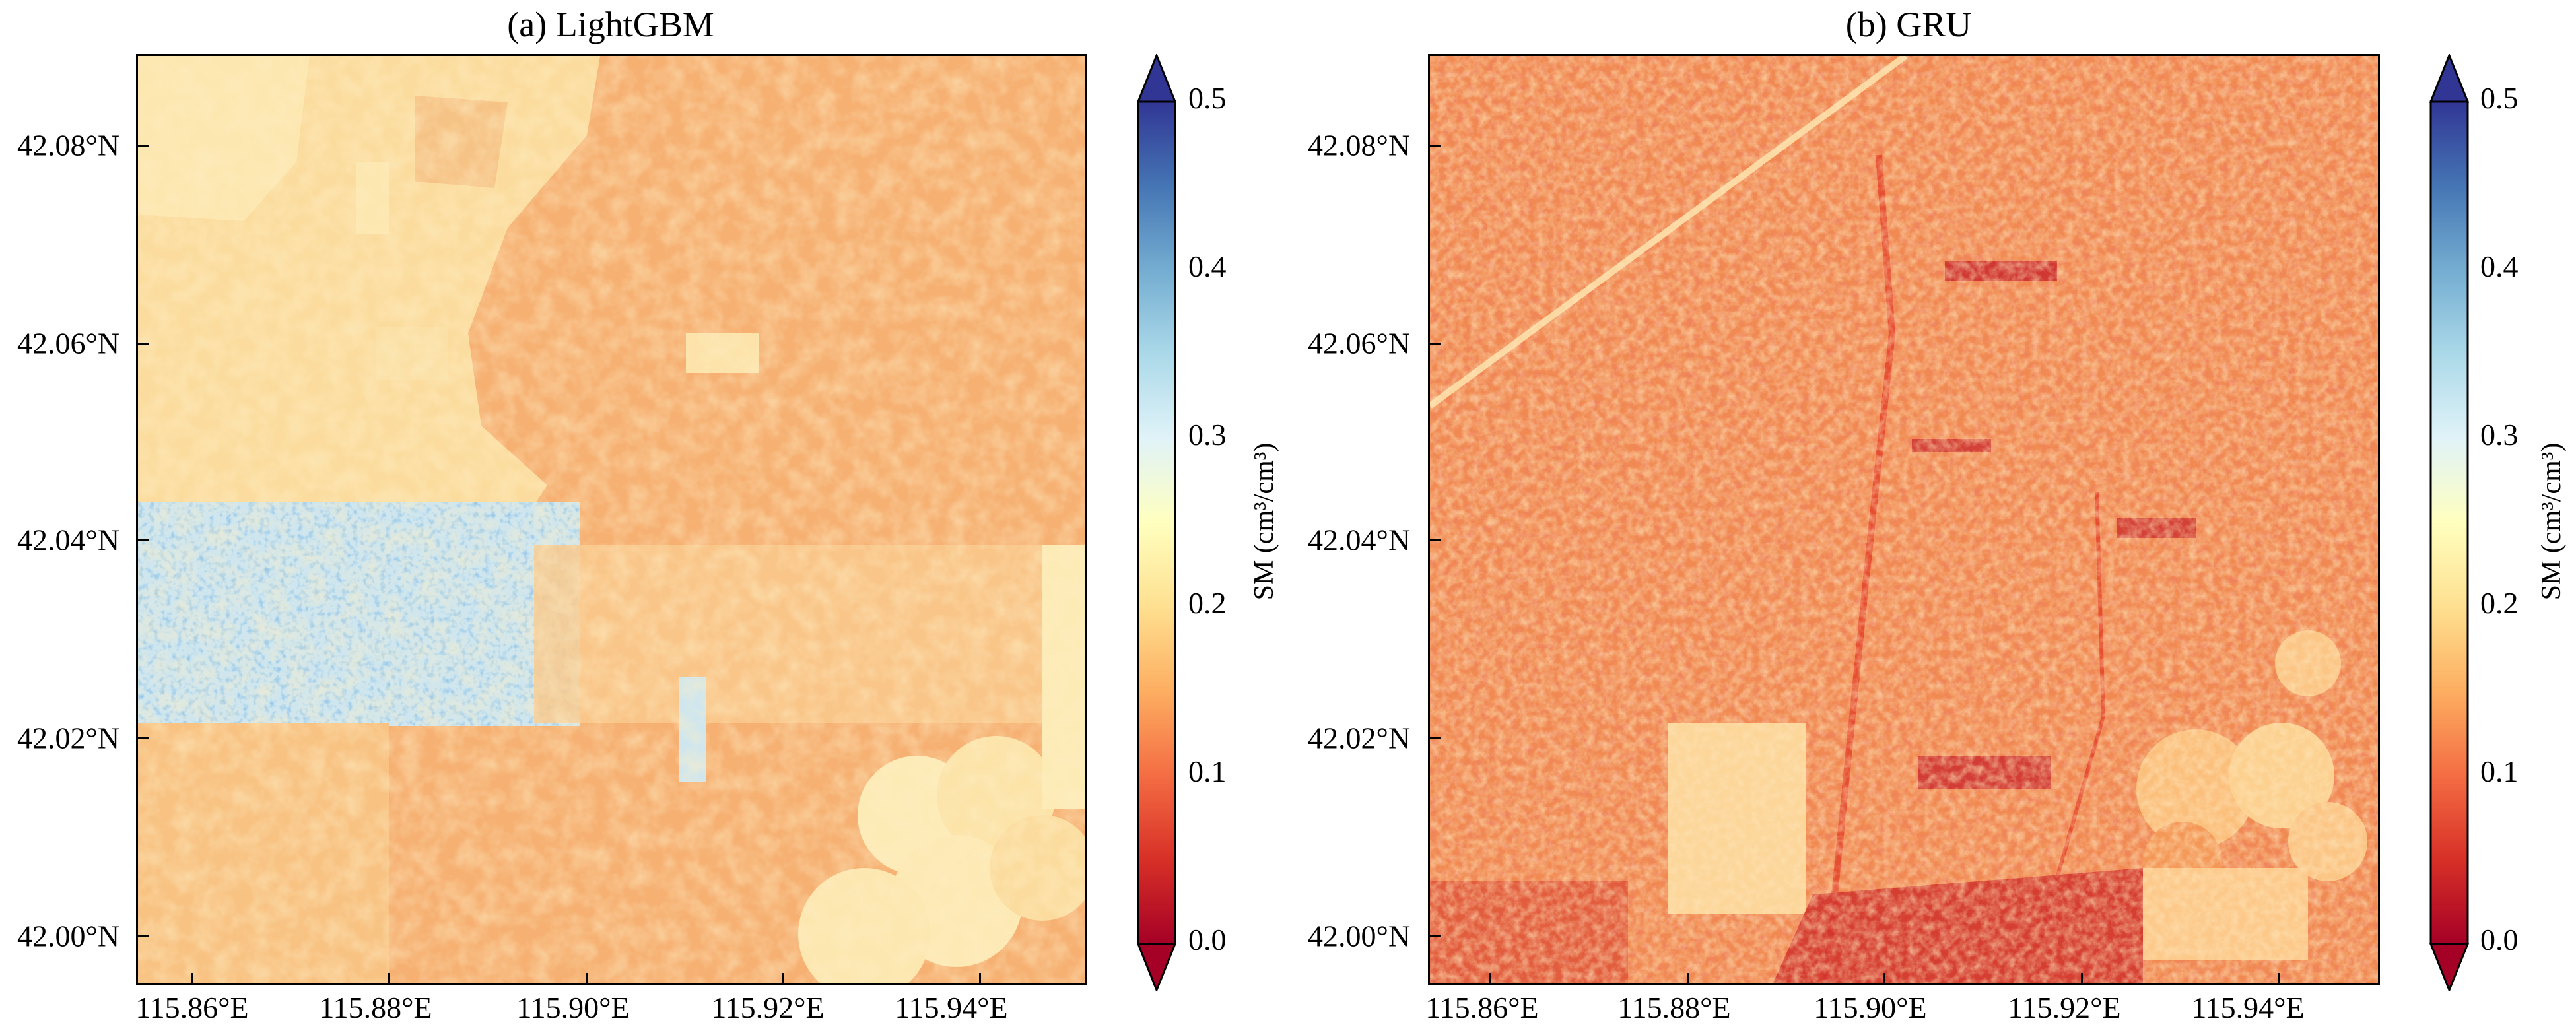 This screenshot has width=2576, height=1033. Describe the element at coordinates (610, 24) in the screenshot. I see `panel-title: (a) LightGBM` at that location.